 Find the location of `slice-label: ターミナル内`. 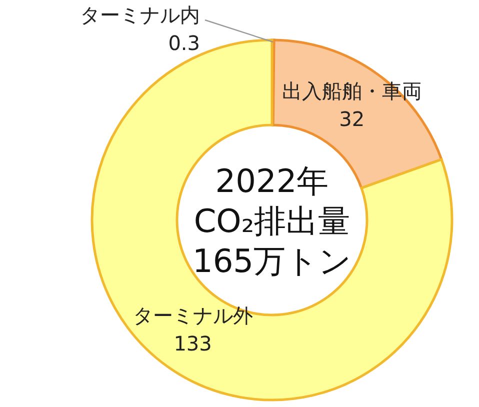

slice-label: ターミナル内 is located at coordinates (140, 15).